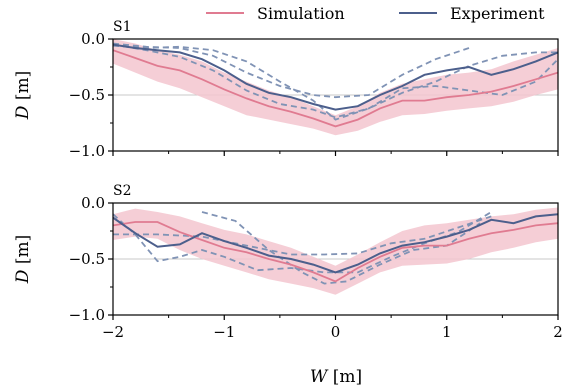 This screenshot has height=387, width=565. What do you see at coordinates (336, 377) in the screenshot?
I see `x-axis-title: W [m]` at bounding box center [336, 377].